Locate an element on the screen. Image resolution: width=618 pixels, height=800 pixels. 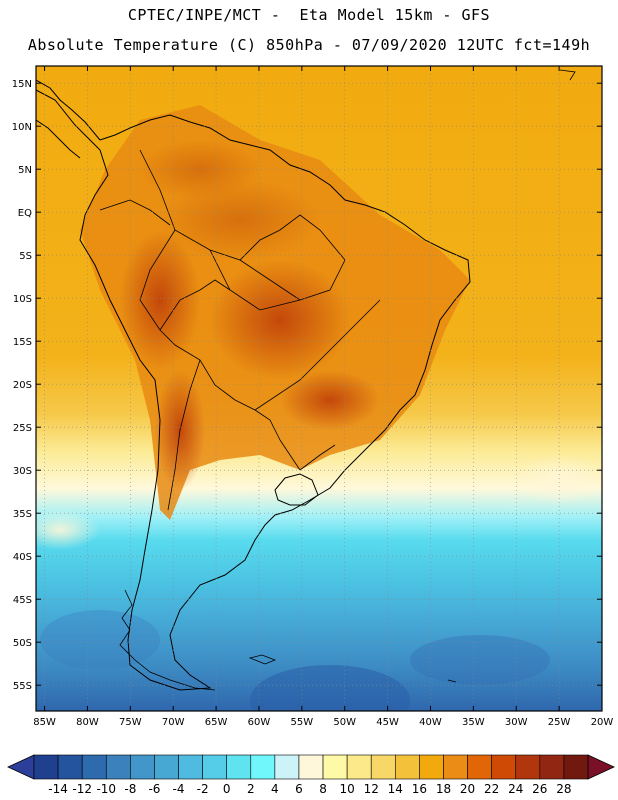
lon-tick-label: 80W is located at coordinates (87, 722).